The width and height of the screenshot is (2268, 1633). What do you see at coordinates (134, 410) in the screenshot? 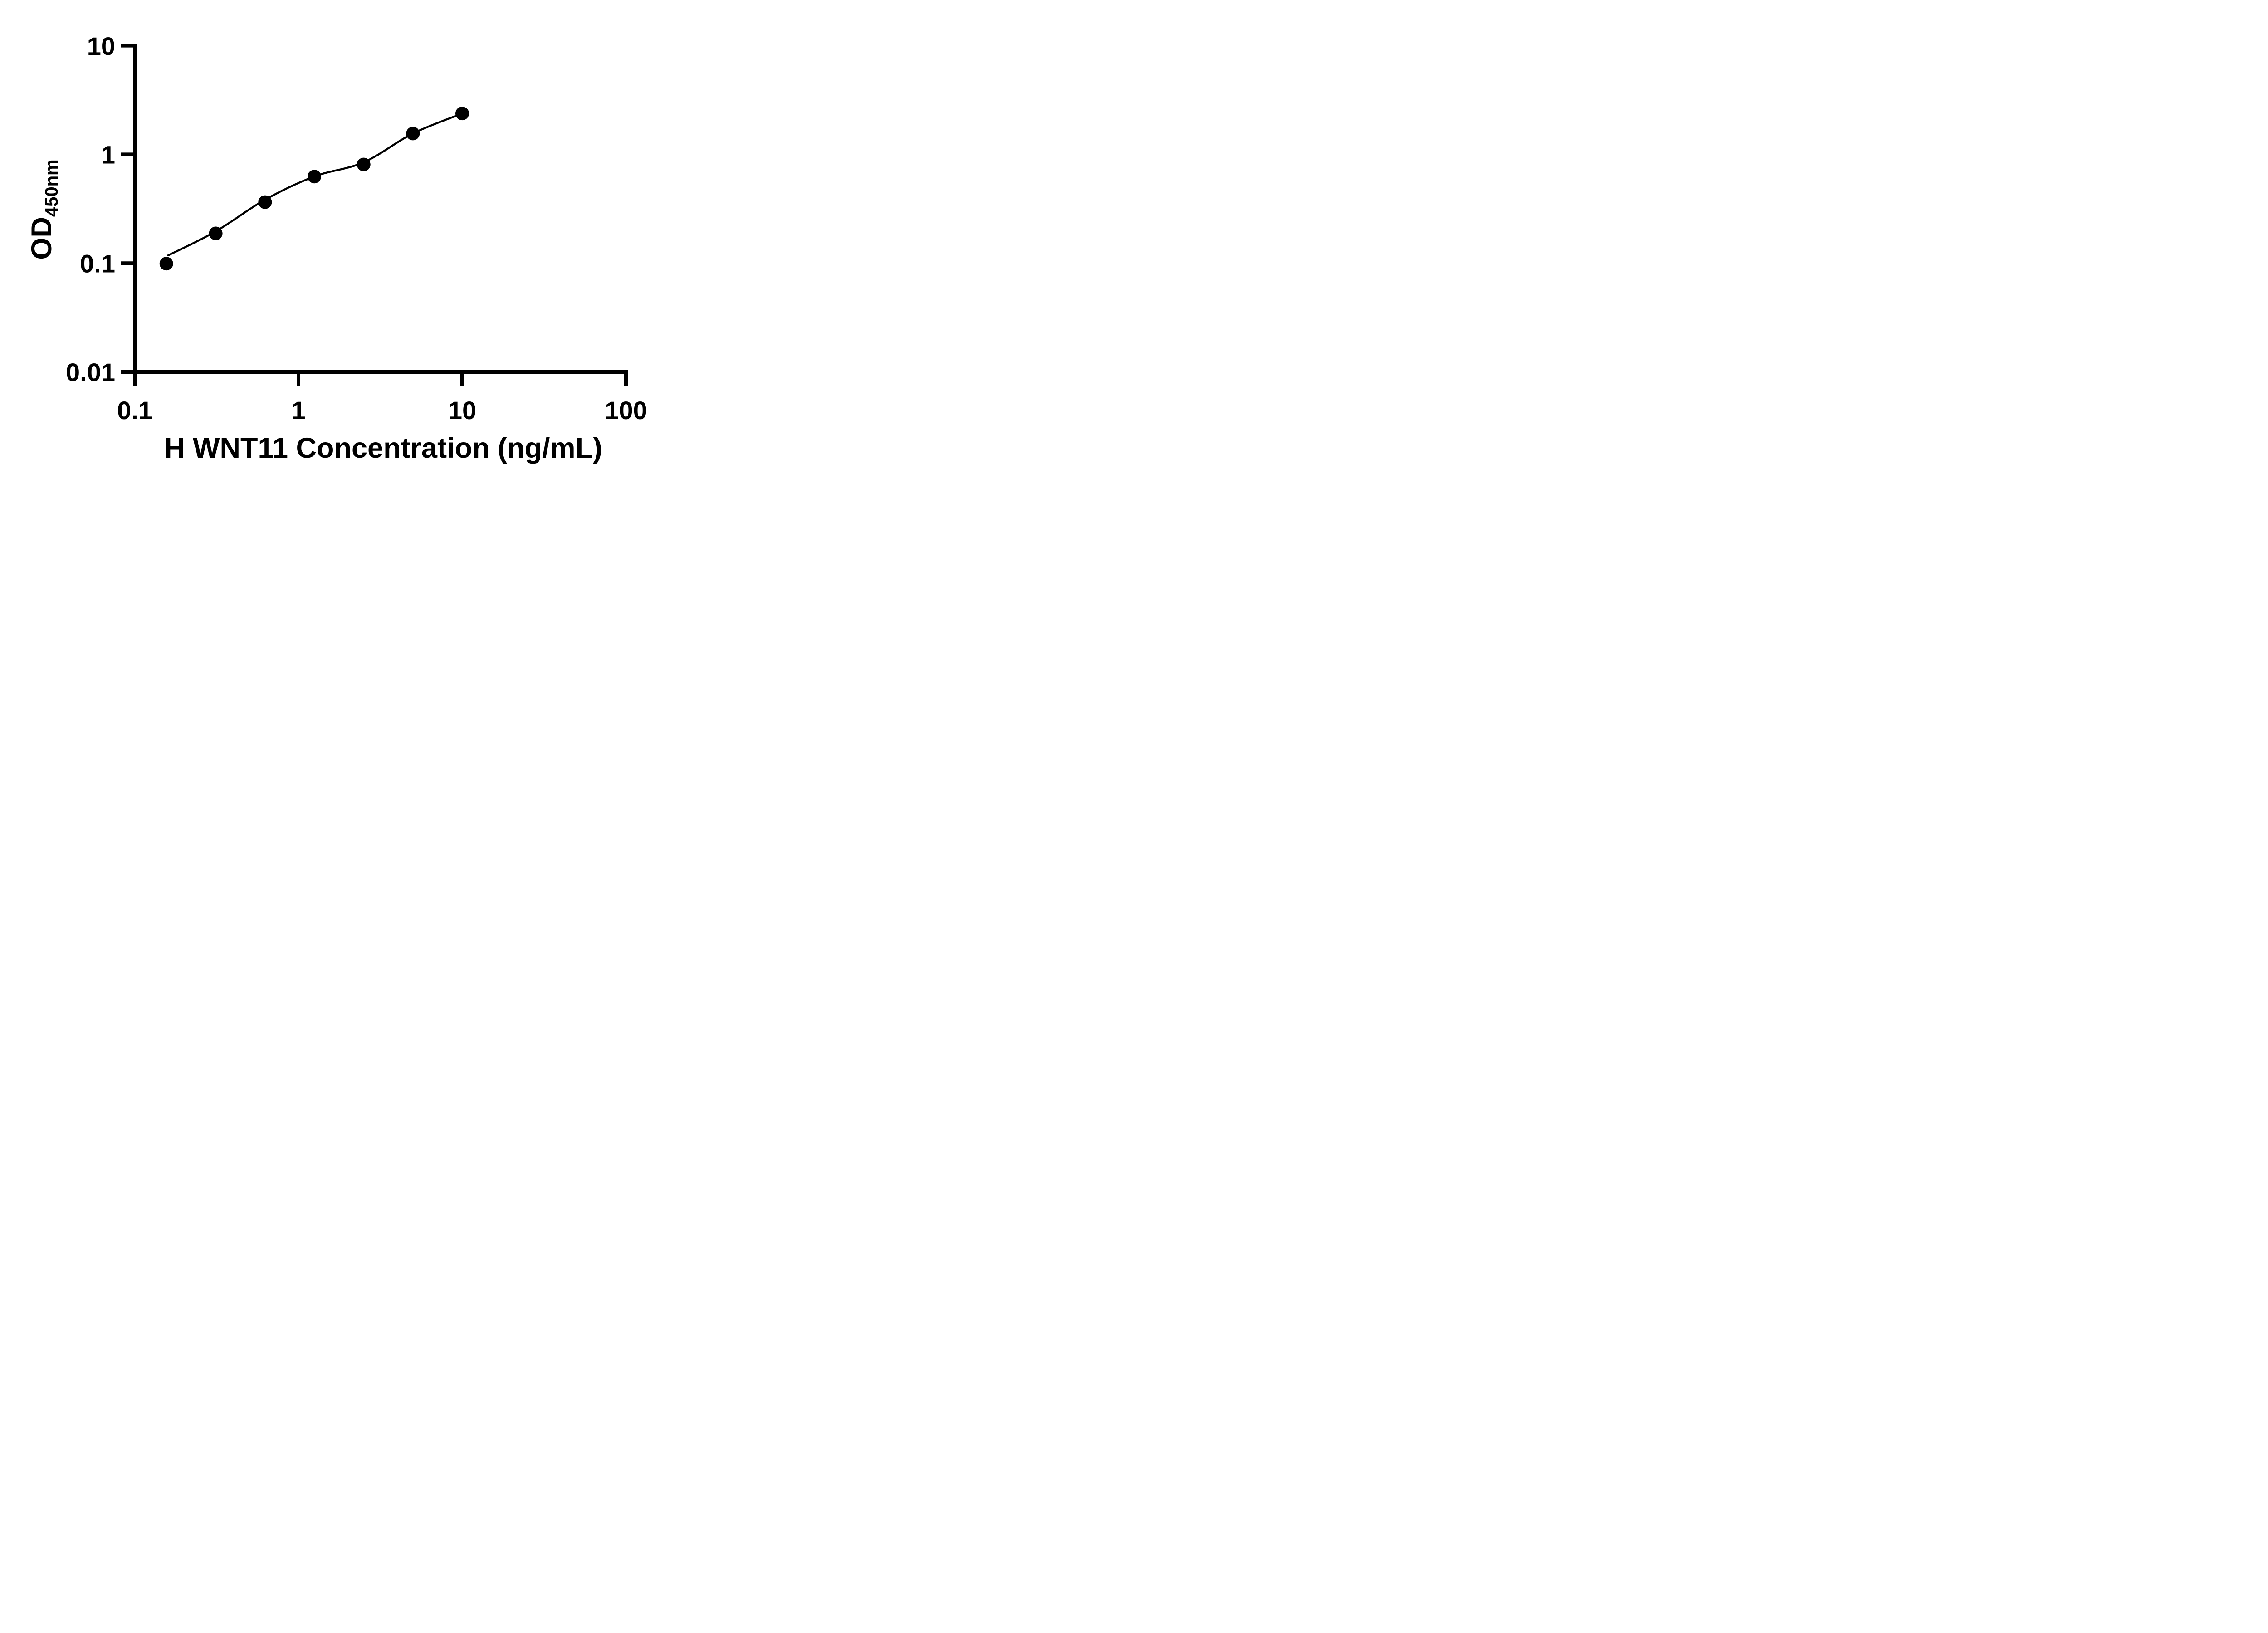
I see `x-tick-label: 0.1` at bounding box center [134, 410].